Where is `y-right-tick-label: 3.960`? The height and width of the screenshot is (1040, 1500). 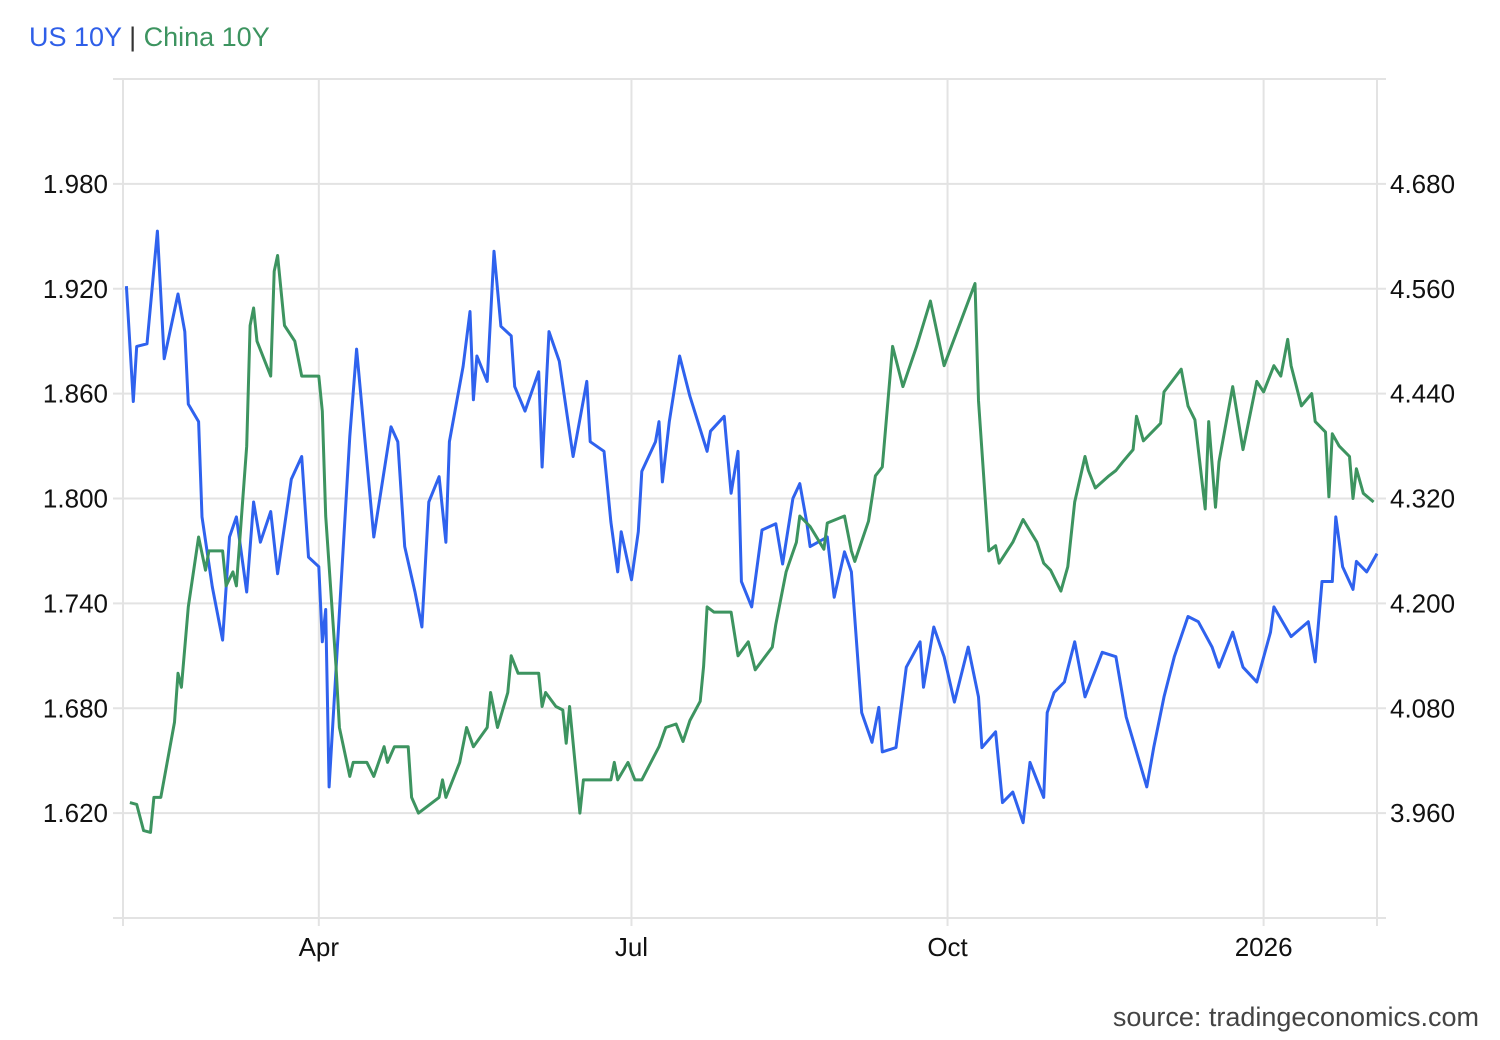 y-right-tick-label: 3.960 is located at coordinates (1422, 813).